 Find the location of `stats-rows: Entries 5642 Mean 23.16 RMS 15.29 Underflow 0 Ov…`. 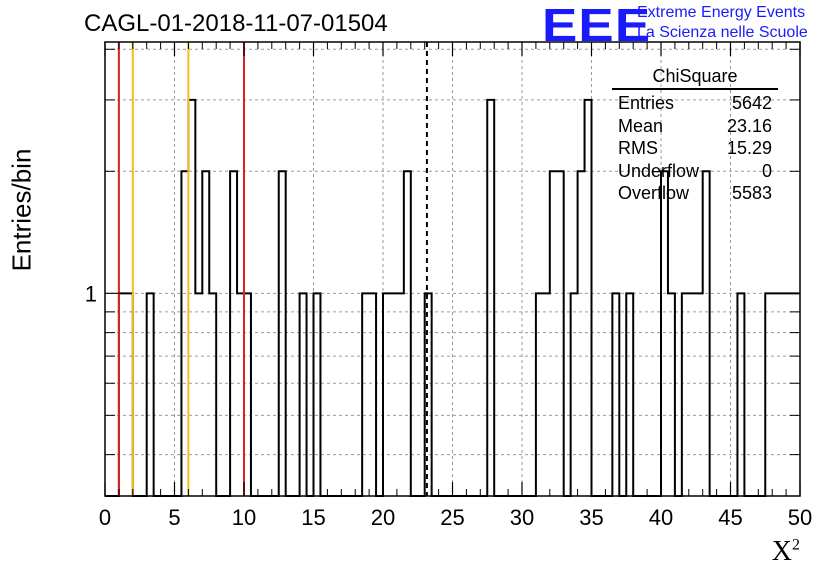

stats-rows: Entries 5642 Mean 23.16 RMS 15.29 Underflow 0 Ov… is located at coordinates (695, 148).